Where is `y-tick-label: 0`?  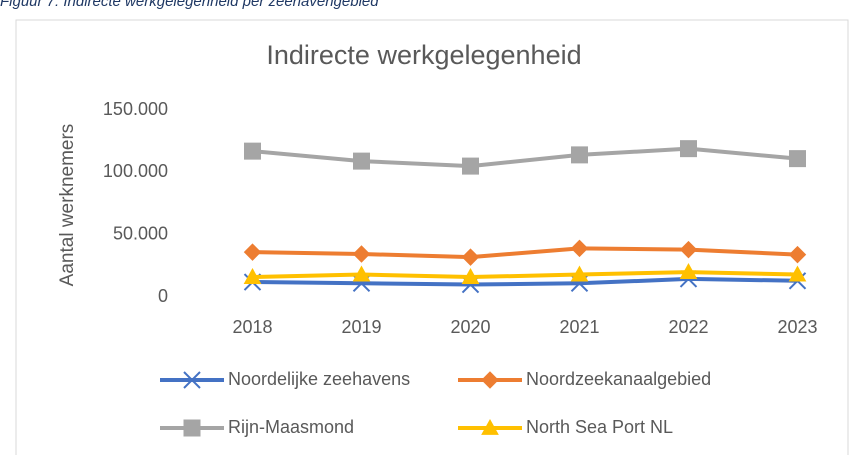 y-tick-label: 0 is located at coordinates (163, 296).